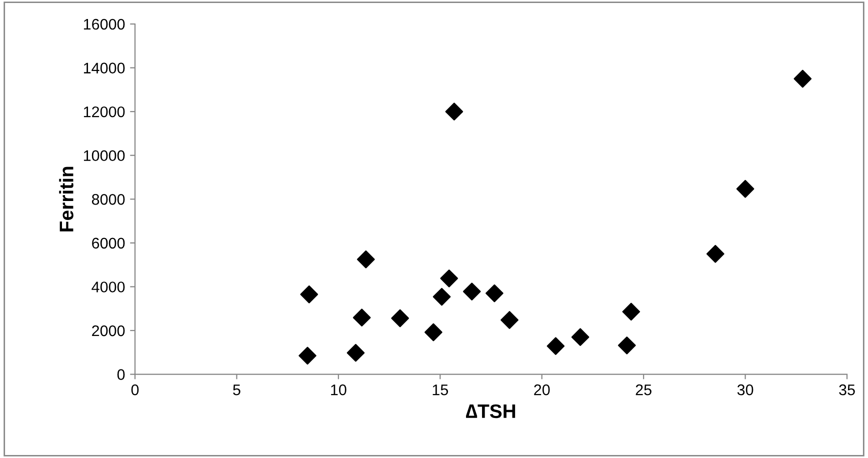 Image resolution: width=868 pixels, height=458 pixels. Describe the element at coordinates (104, 112) in the screenshot. I see `y-tick-label: 12000` at that location.